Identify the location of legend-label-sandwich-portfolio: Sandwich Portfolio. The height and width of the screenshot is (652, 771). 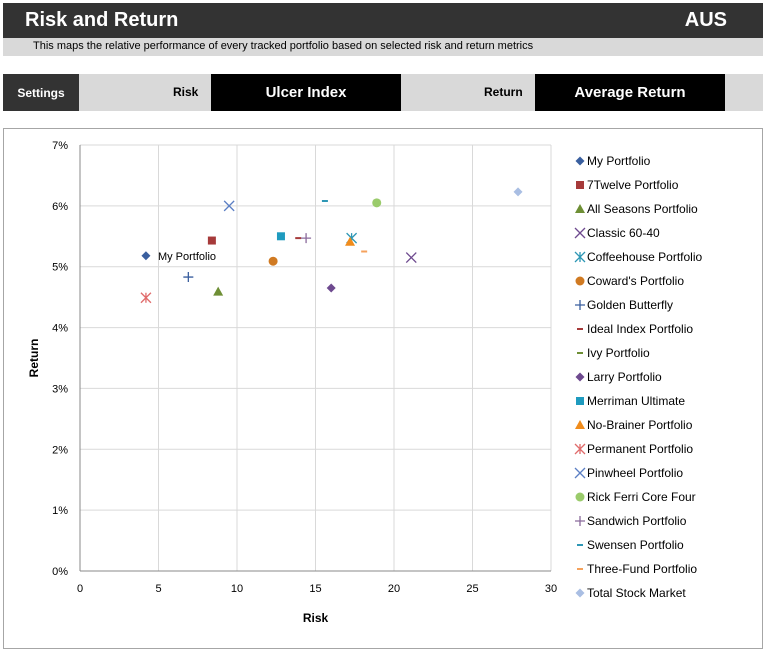
(637, 521).